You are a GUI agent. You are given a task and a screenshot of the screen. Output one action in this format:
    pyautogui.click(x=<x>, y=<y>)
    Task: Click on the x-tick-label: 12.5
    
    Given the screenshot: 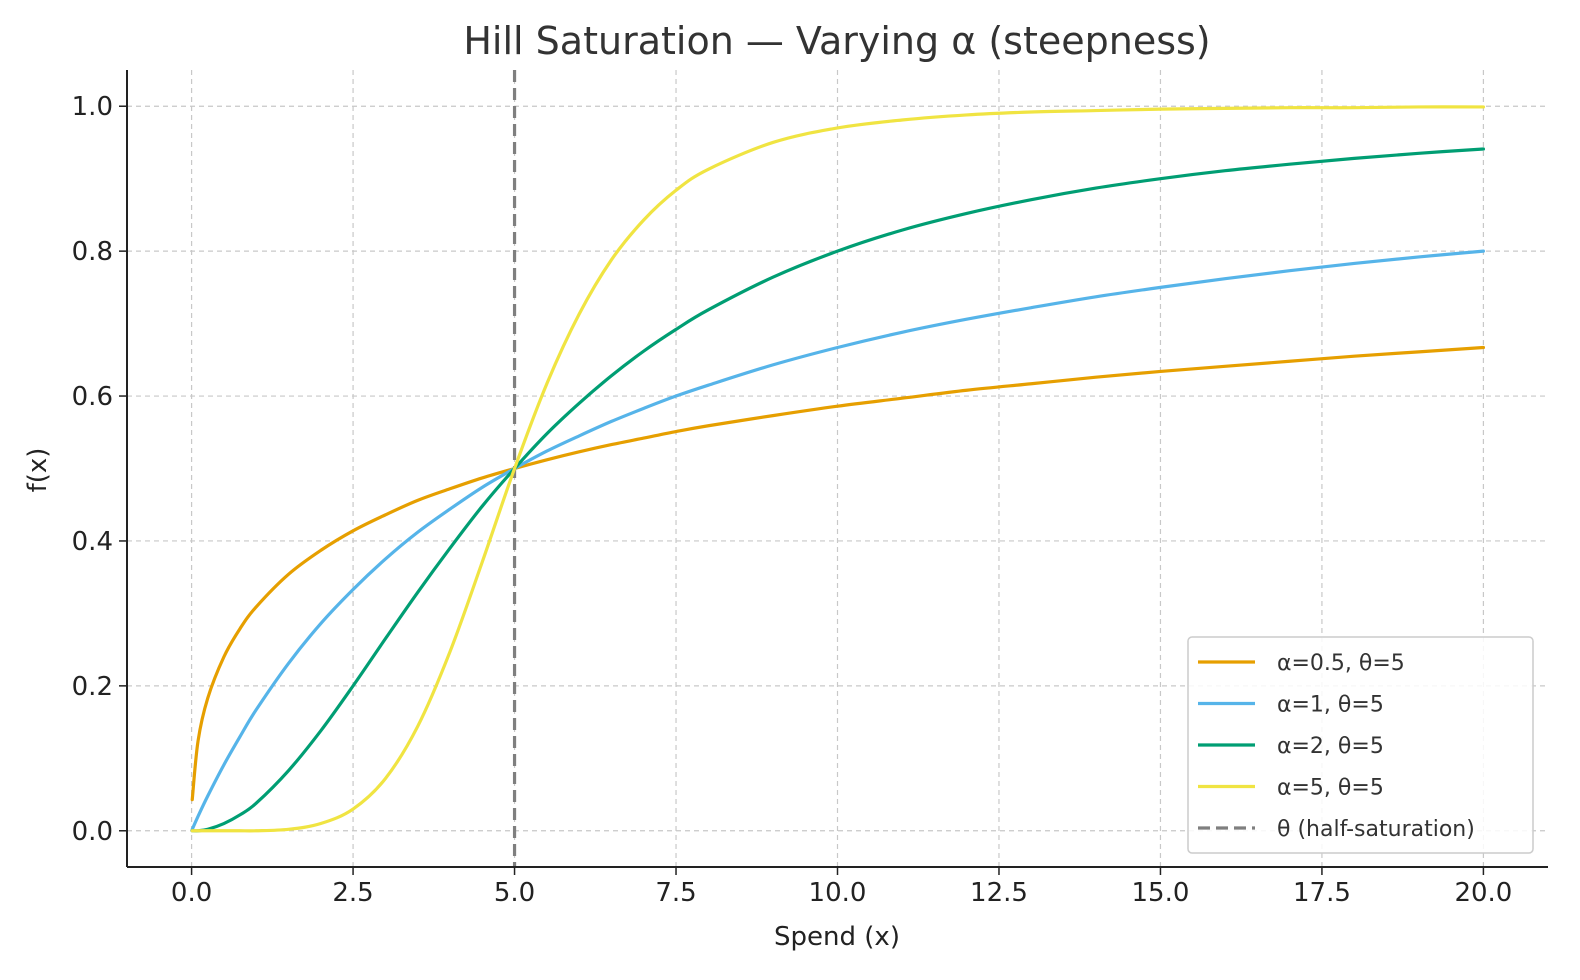 What is the action you would take?
    pyautogui.click(x=999, y=893)
    